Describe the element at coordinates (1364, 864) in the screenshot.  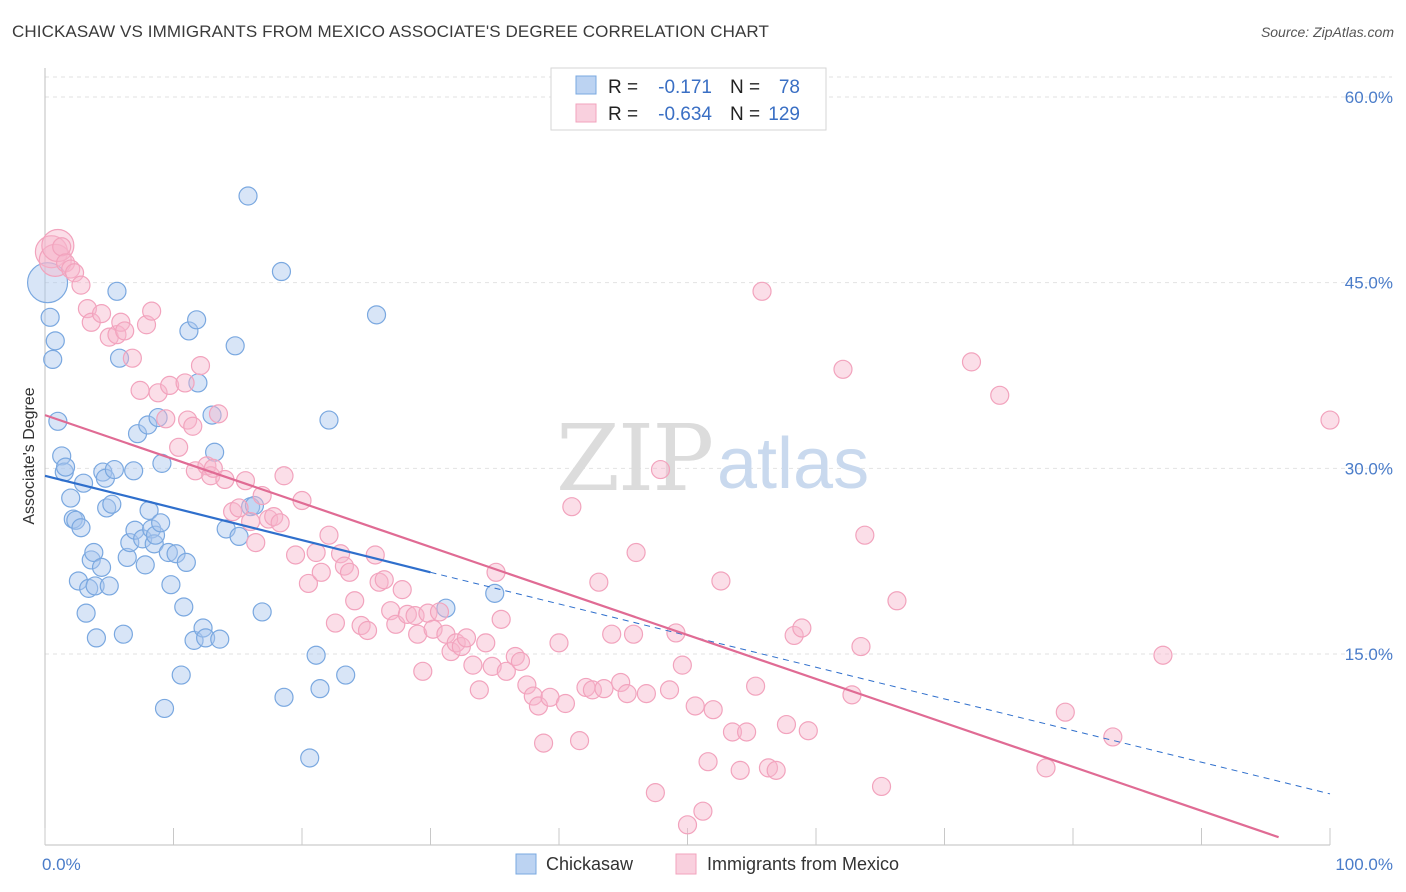
I see `x-tick-label-max: 100.0%` at that location.